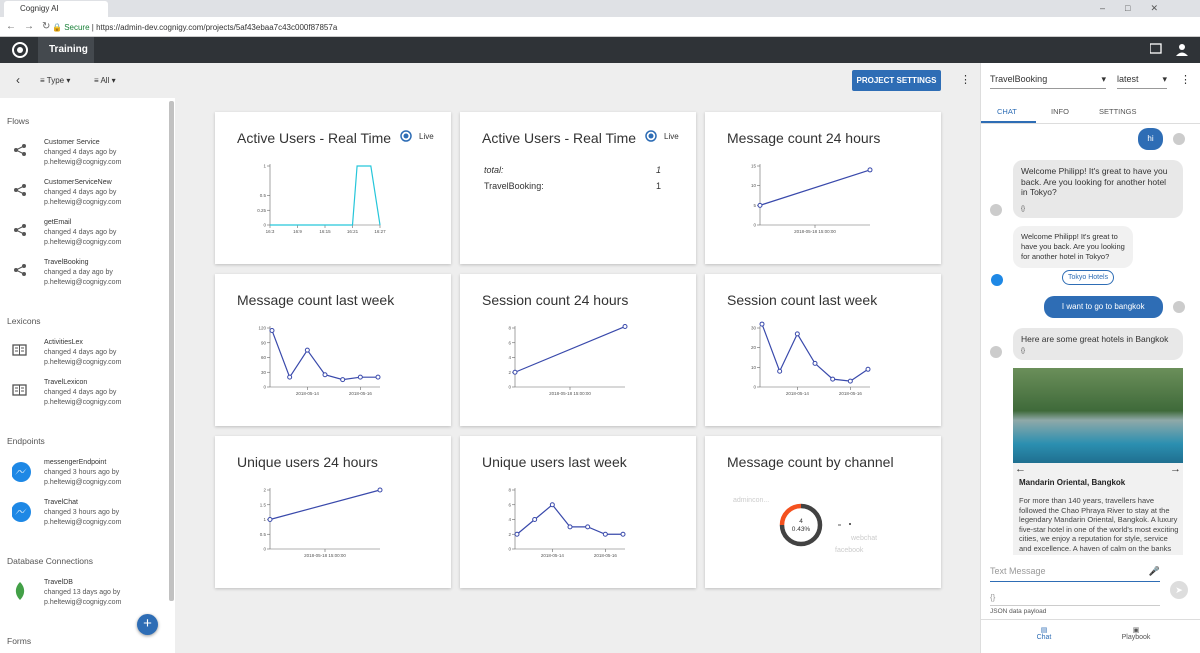 This screenshot has width=1200, height=653. I want to click on y-tick-label: 4, so click(509, 519).